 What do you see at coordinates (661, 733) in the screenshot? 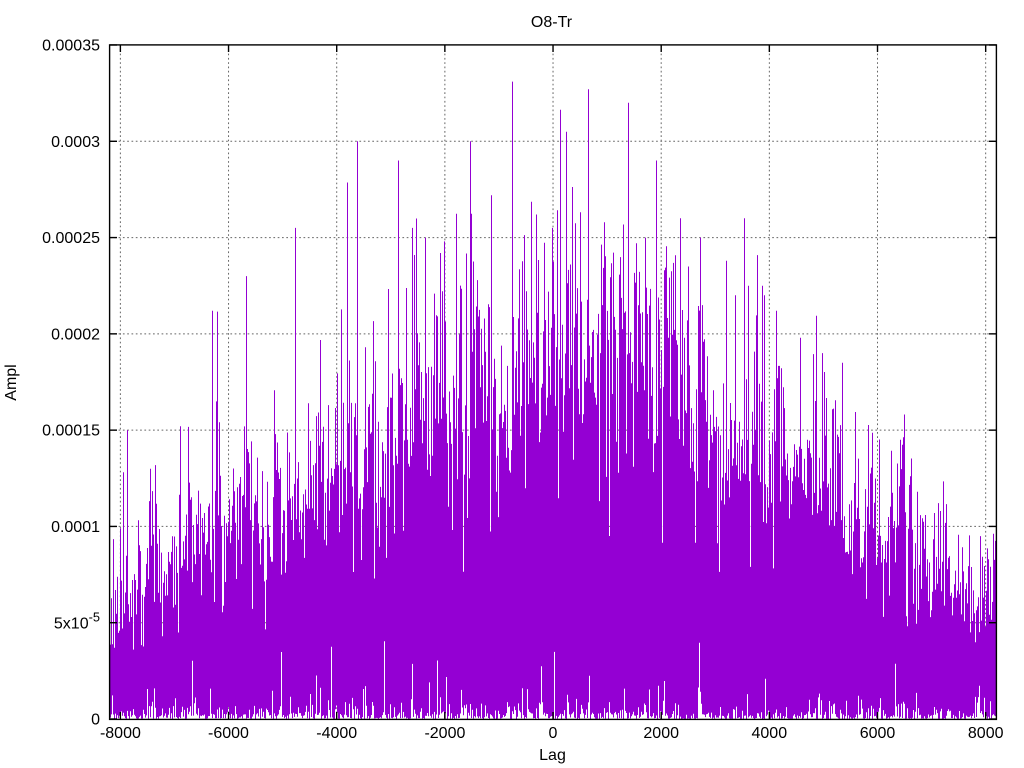
I see `svg-text: 2000` at bounding box center [661, 733].